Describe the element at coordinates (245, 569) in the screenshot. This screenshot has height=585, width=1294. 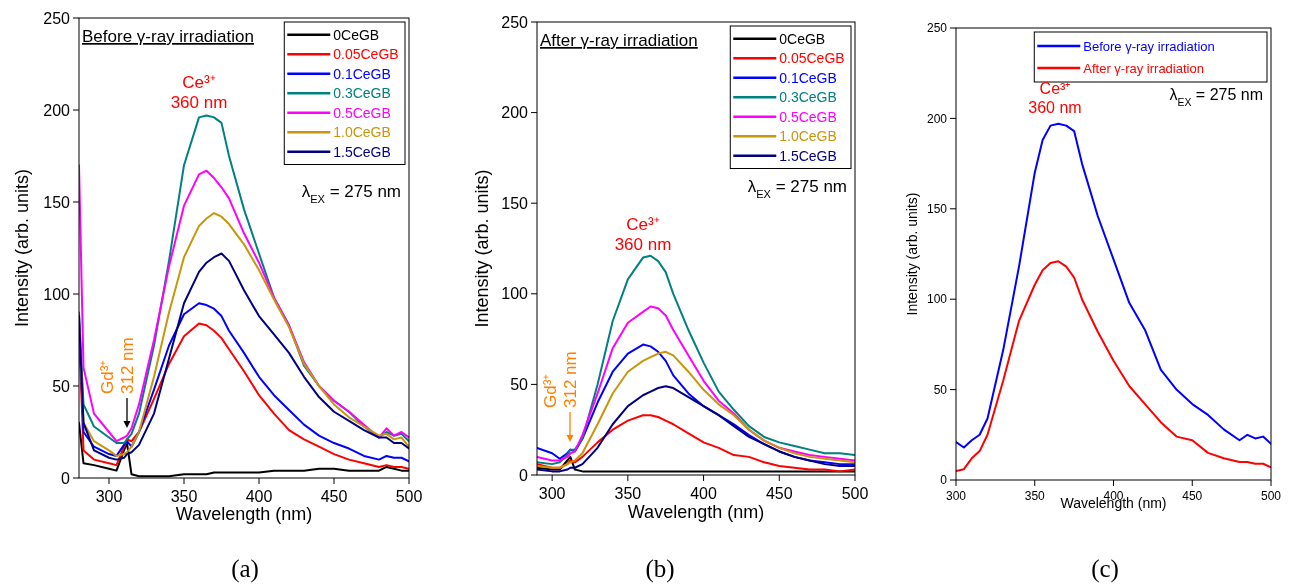
I see `text: (a)` at that location.